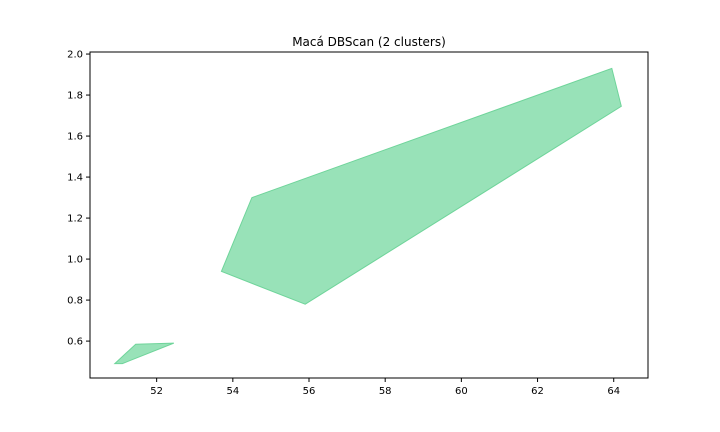 This screenshot has height=432, width=720. Describe the element at coordinates (75, 137) in the screenshot. I see `y-tick-label: 1.6` at that location.